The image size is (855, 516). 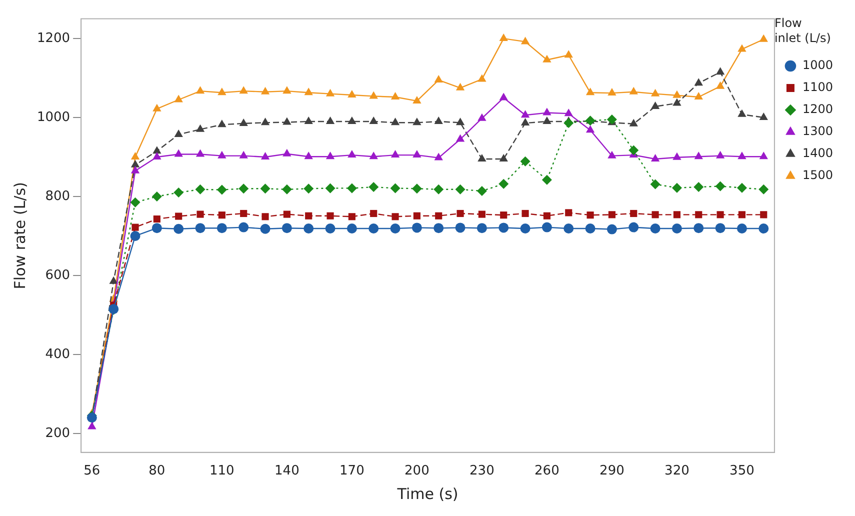 I want to click on x-tick-label: 320, so click(x=677, y=471).